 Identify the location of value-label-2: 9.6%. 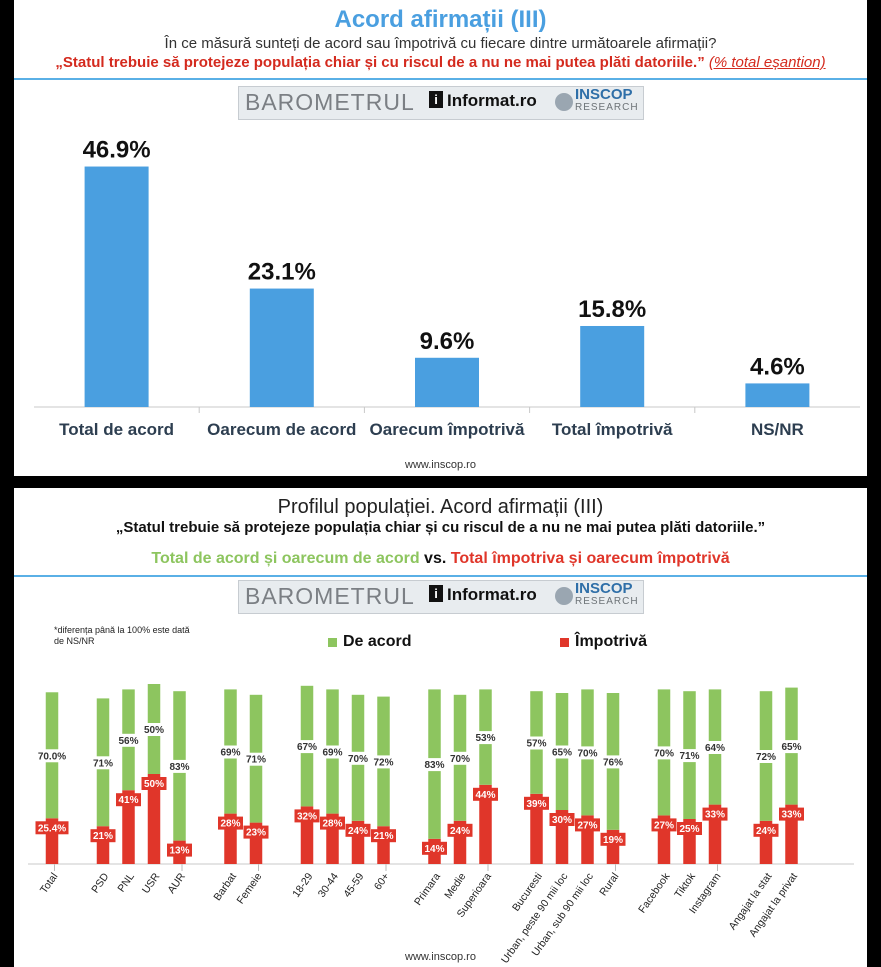
(447, 341).